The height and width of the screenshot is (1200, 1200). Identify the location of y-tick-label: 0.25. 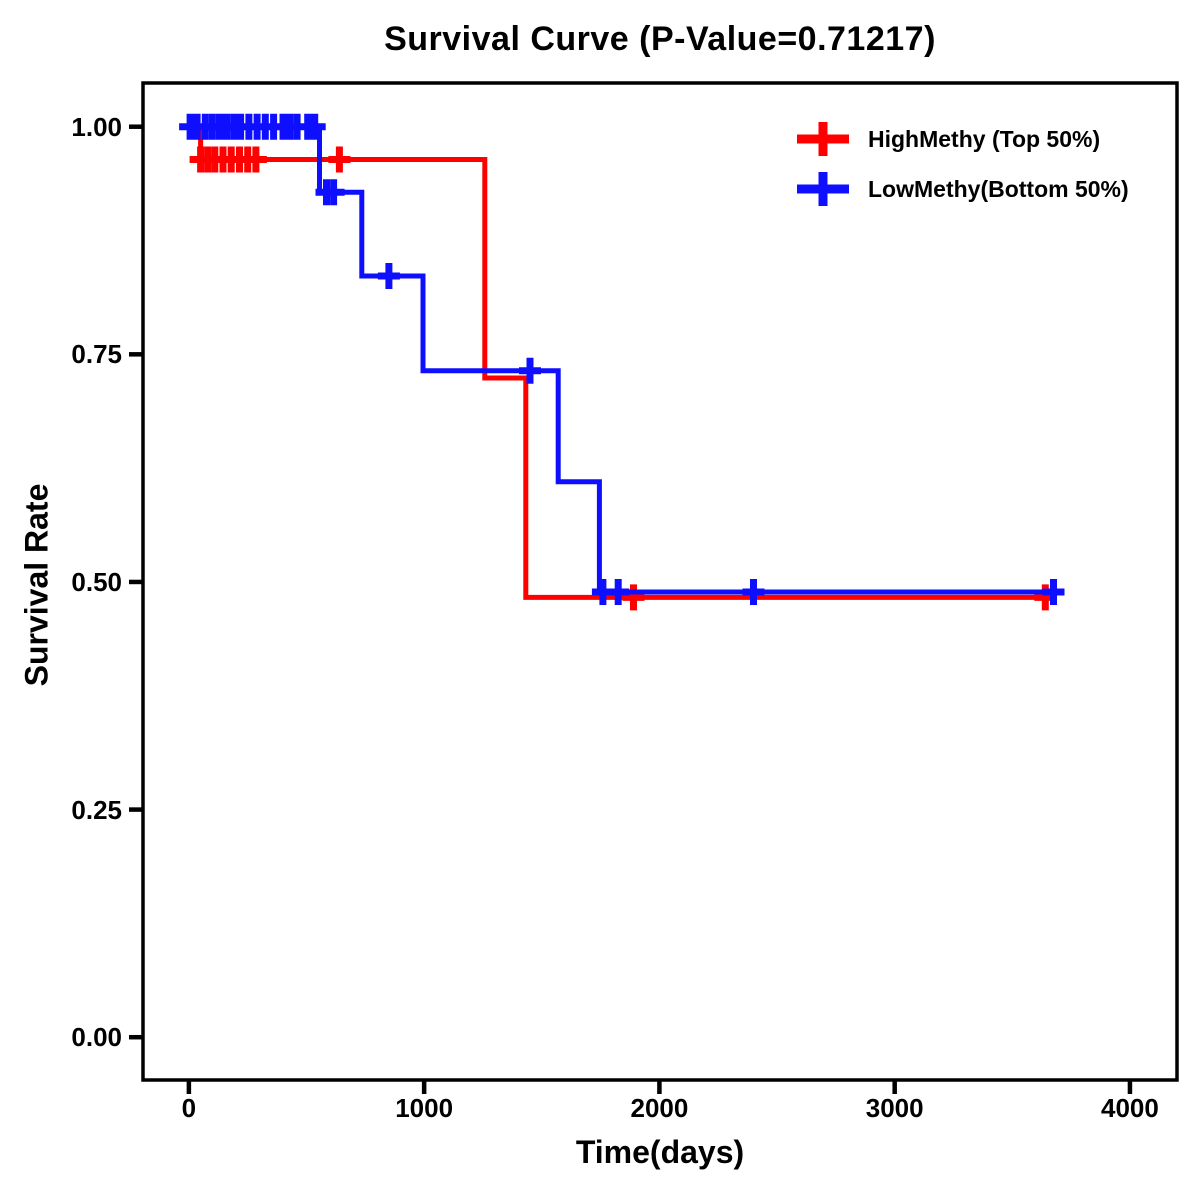
(96, 809).